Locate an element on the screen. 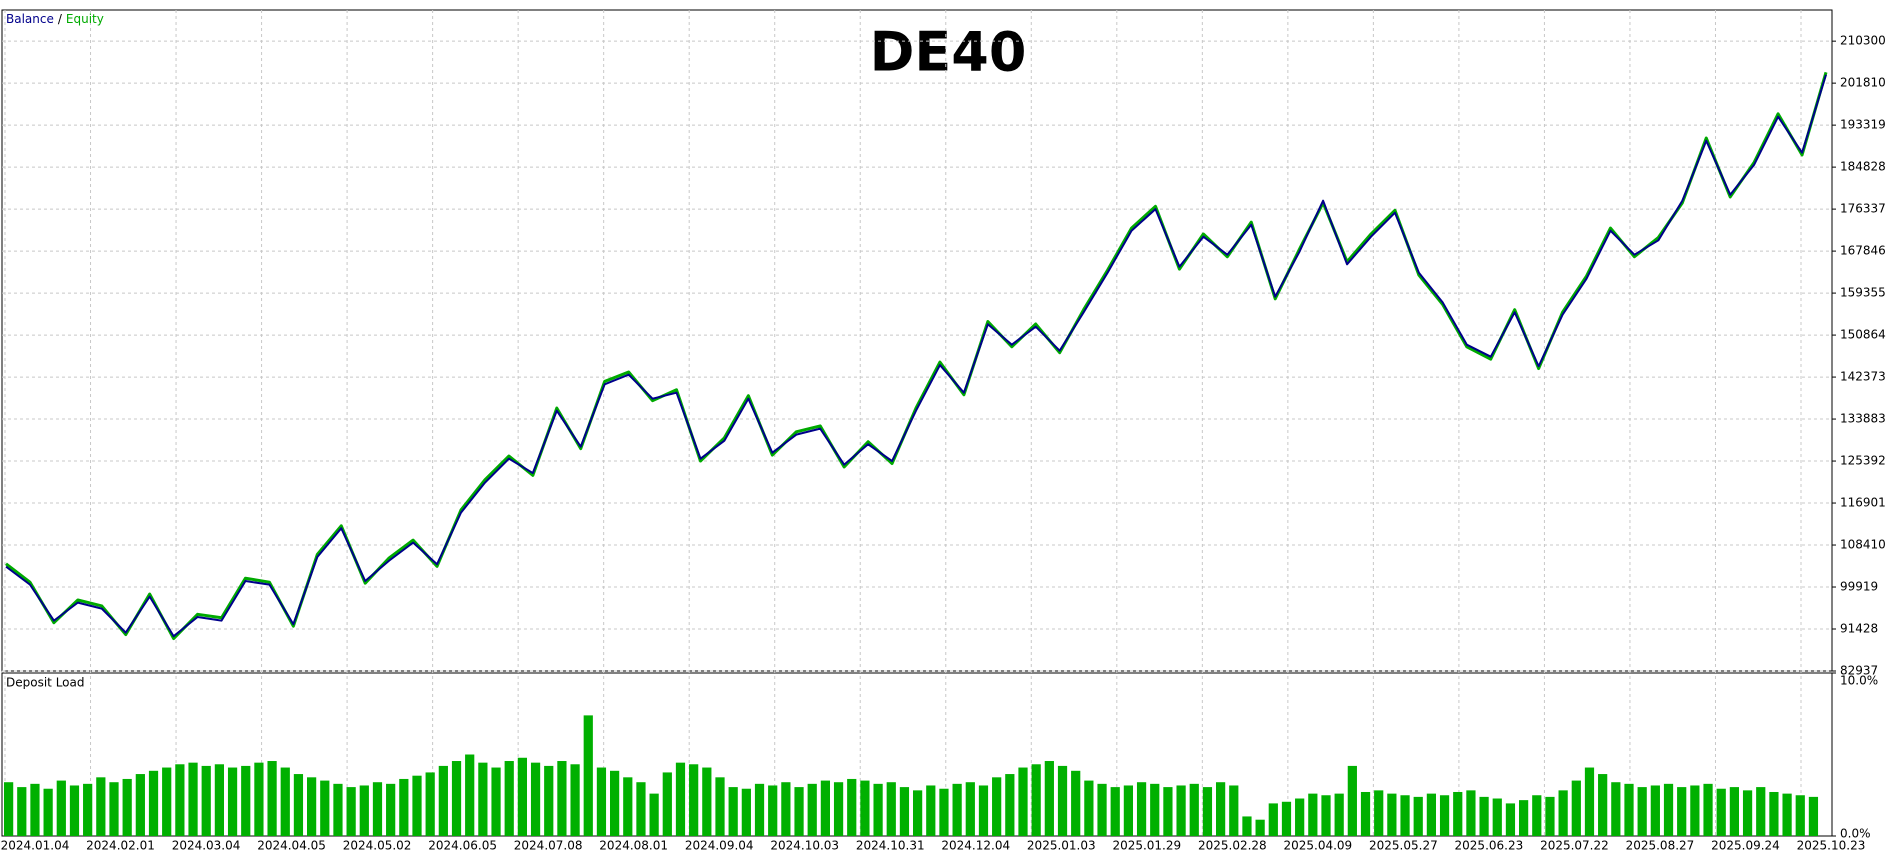 This screenshot has height=854, width=1888. x-tick-label: 2025.01.29 is located at coordinates (1146, 846).